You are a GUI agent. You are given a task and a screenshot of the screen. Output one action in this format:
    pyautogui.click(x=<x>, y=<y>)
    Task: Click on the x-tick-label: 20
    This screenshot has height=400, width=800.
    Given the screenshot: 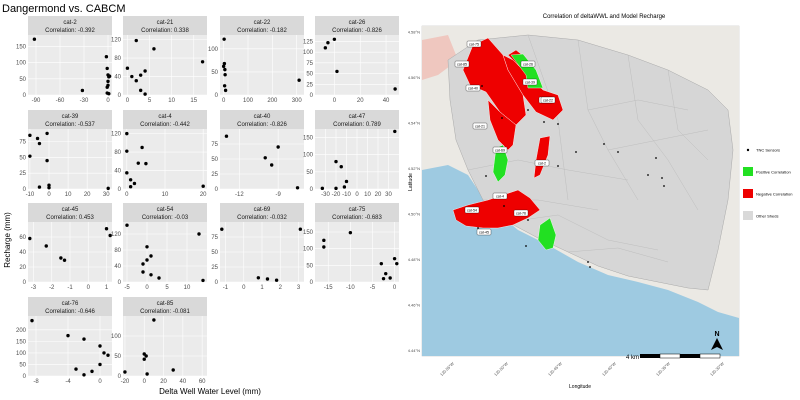 What is the action you would take?
    pyautogui.click(x=163, y=382)
    